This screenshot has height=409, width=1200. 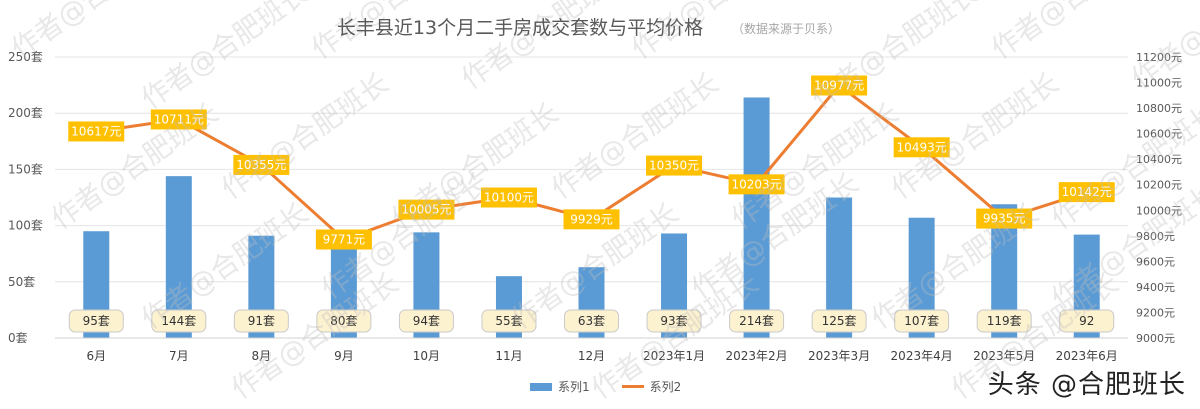 I want to click on legend-label-series2: 系列2, so click(x=665, y=387).